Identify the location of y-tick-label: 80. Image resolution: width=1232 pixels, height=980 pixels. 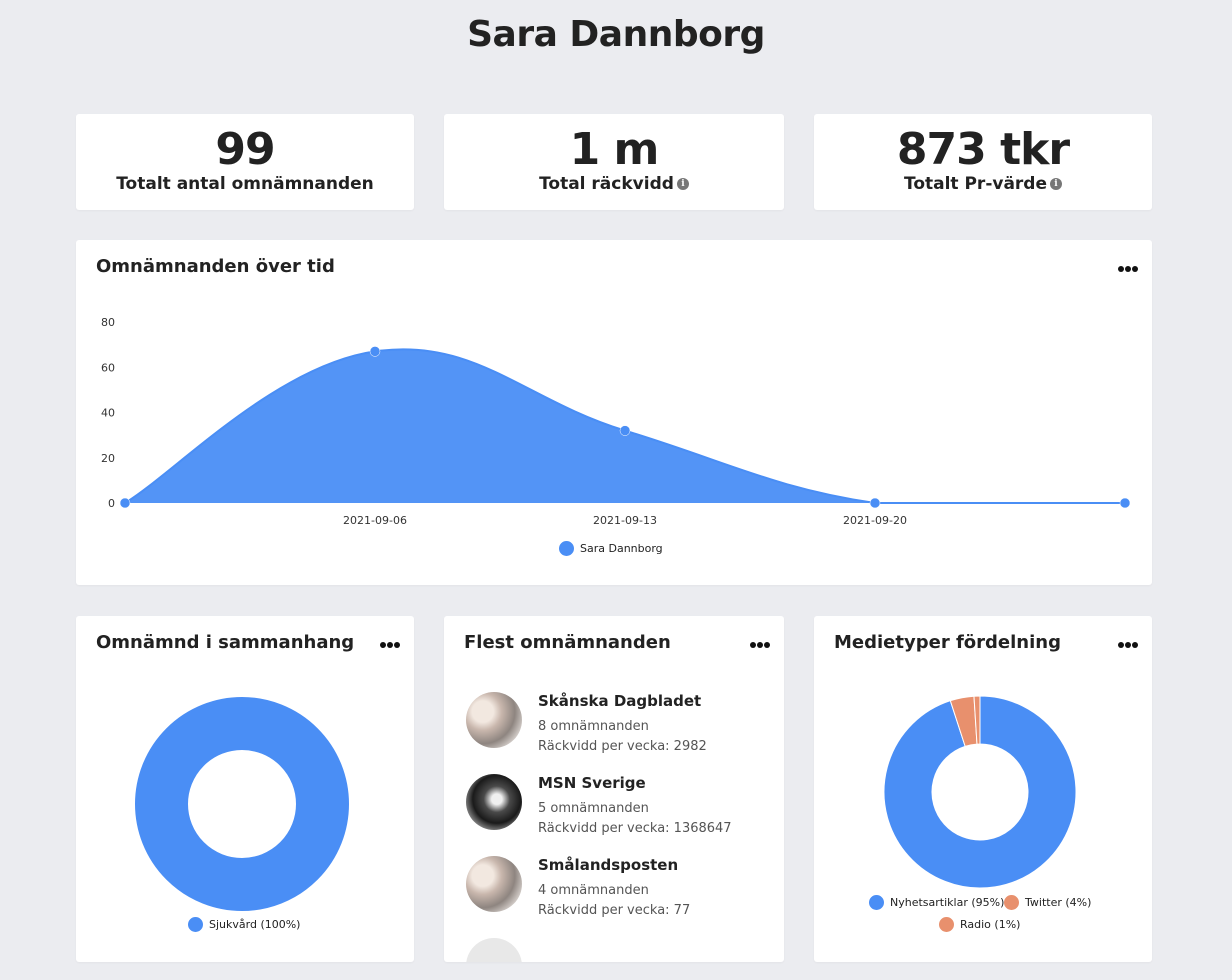
(108, 322).